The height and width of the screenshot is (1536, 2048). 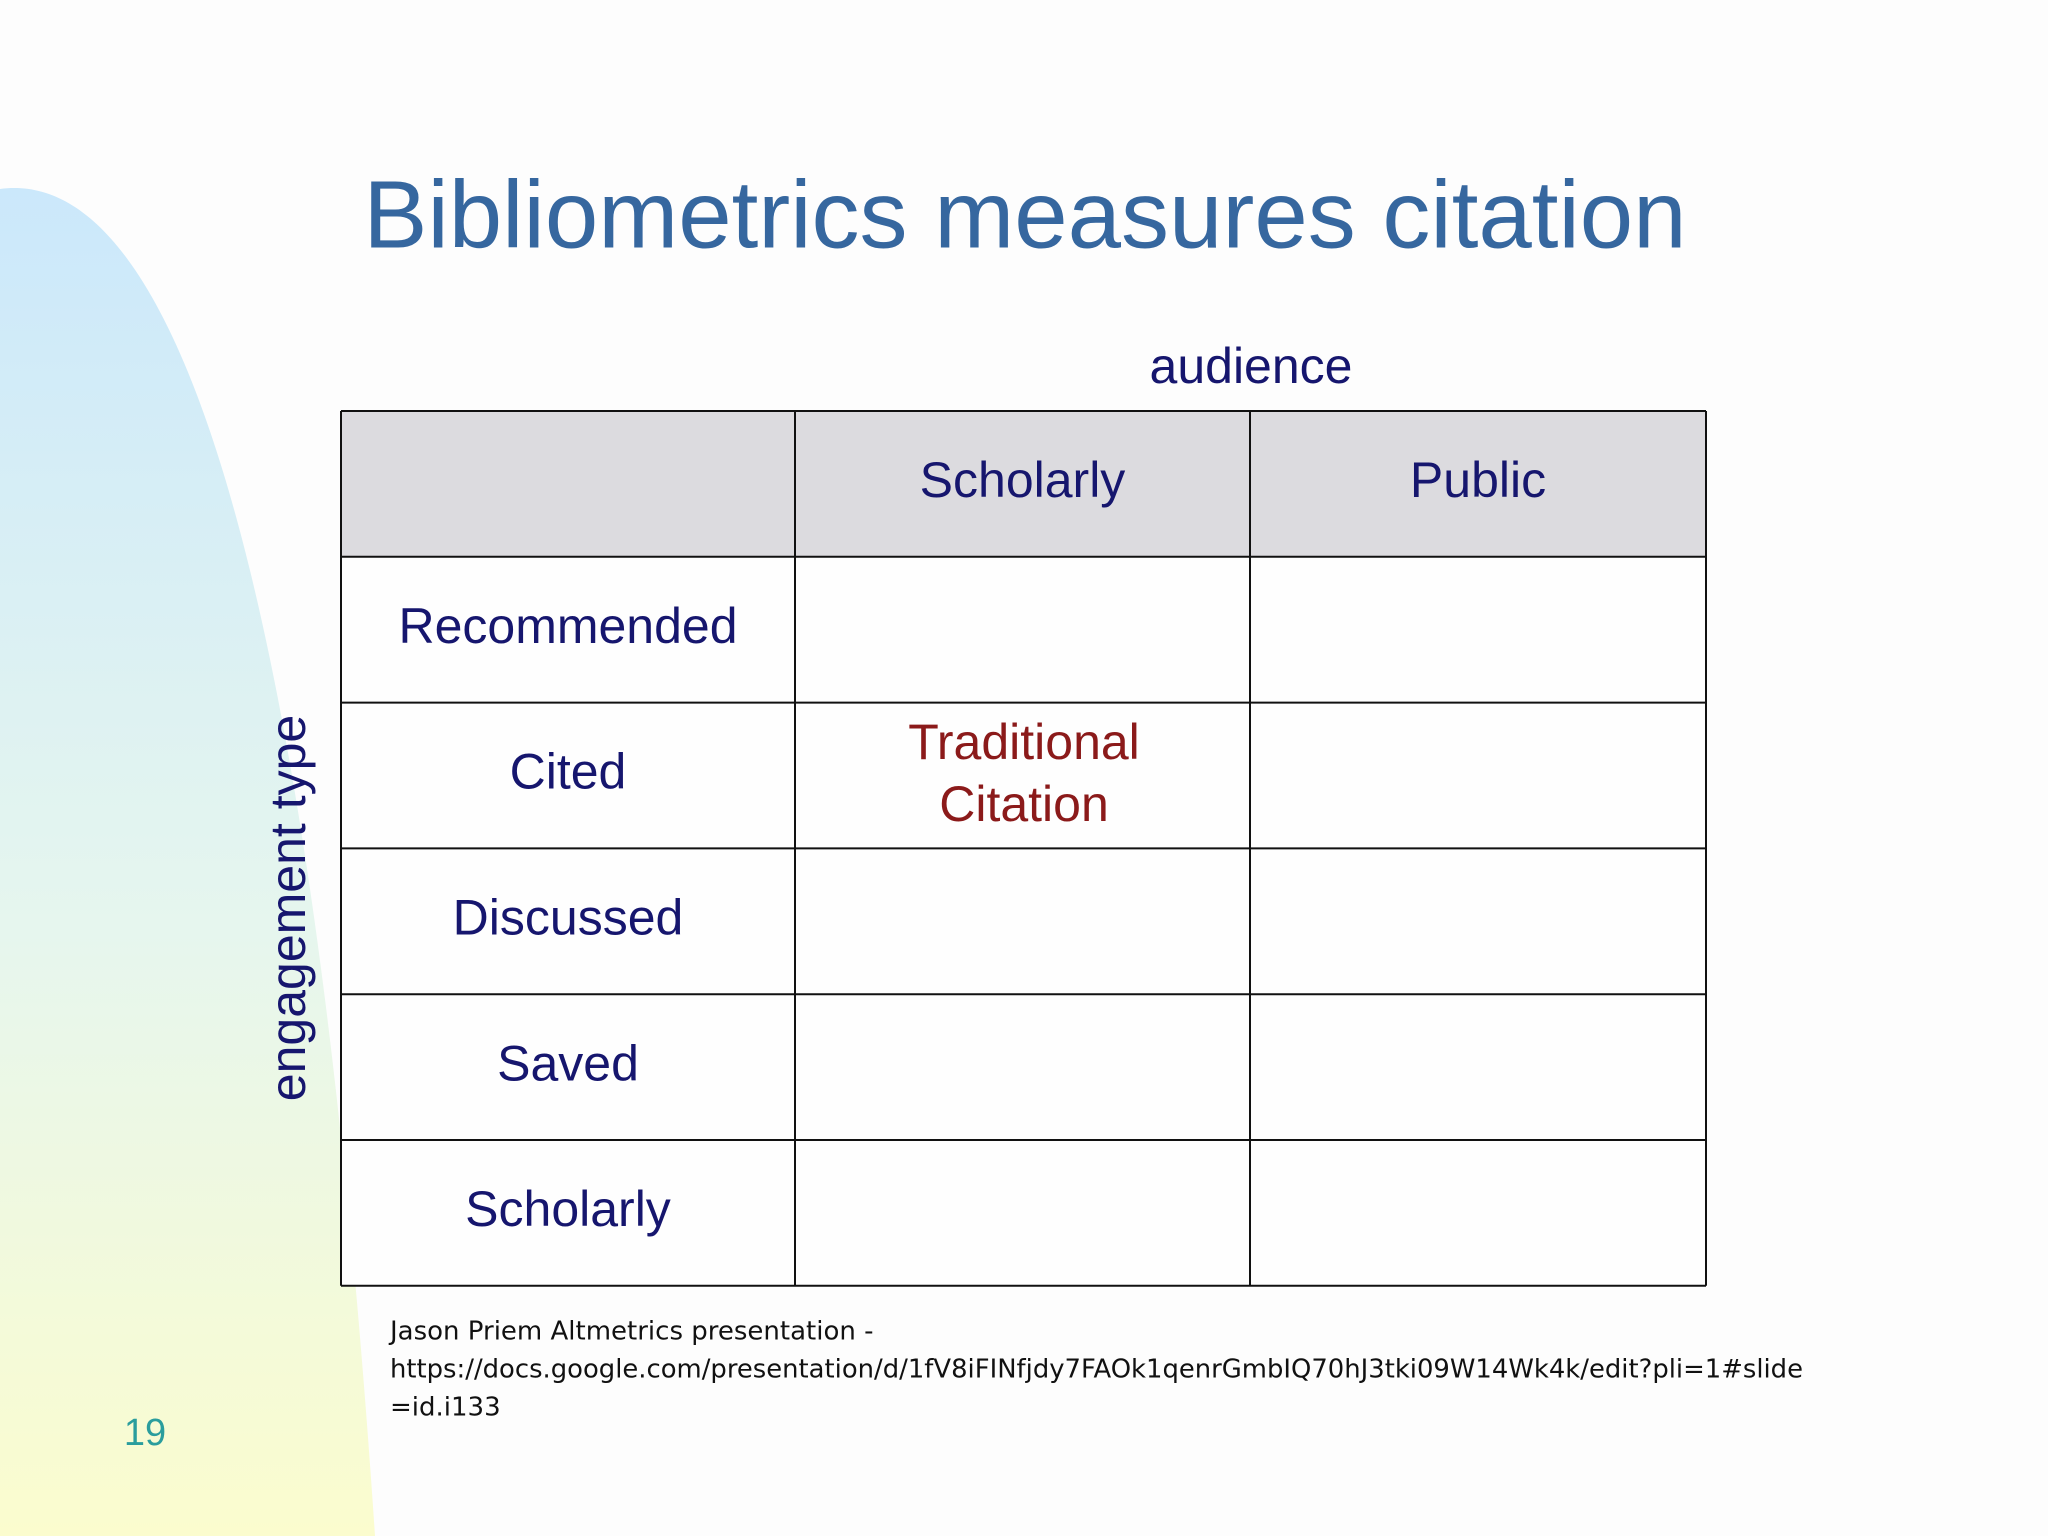 I want to click on row-header: Discussed, so click(x=568, y=918).